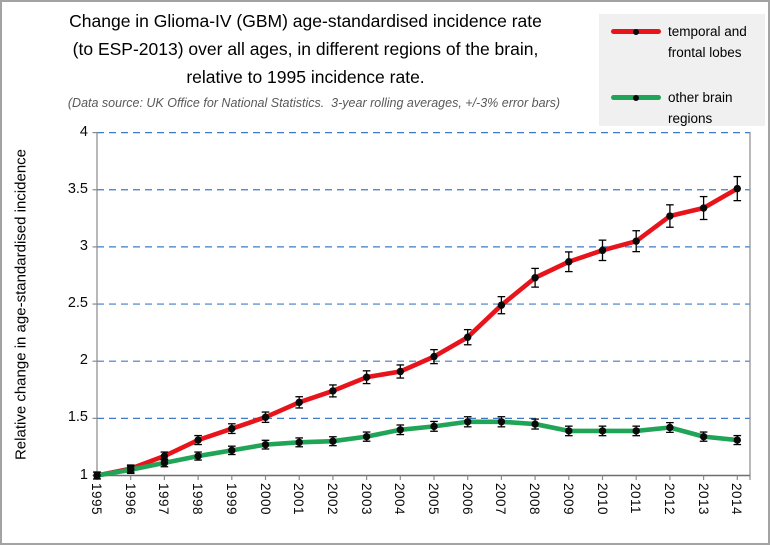 This screenshot has width=770, height=545. I want to click on x-tick-label: 2002, so click(332, 499).